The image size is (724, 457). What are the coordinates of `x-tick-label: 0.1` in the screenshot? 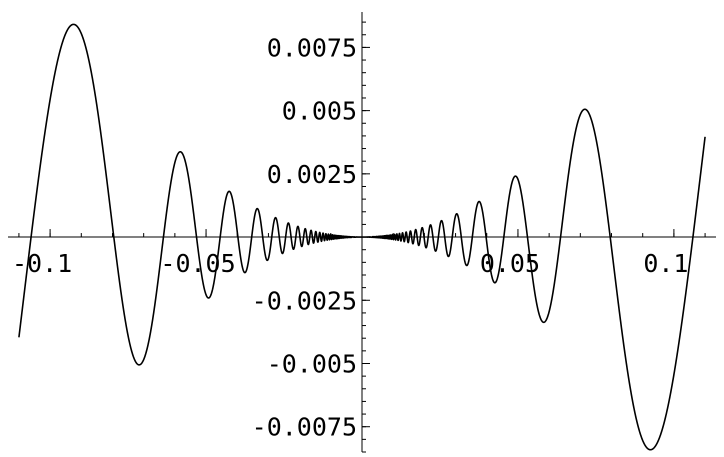 It's located at (665, 263).